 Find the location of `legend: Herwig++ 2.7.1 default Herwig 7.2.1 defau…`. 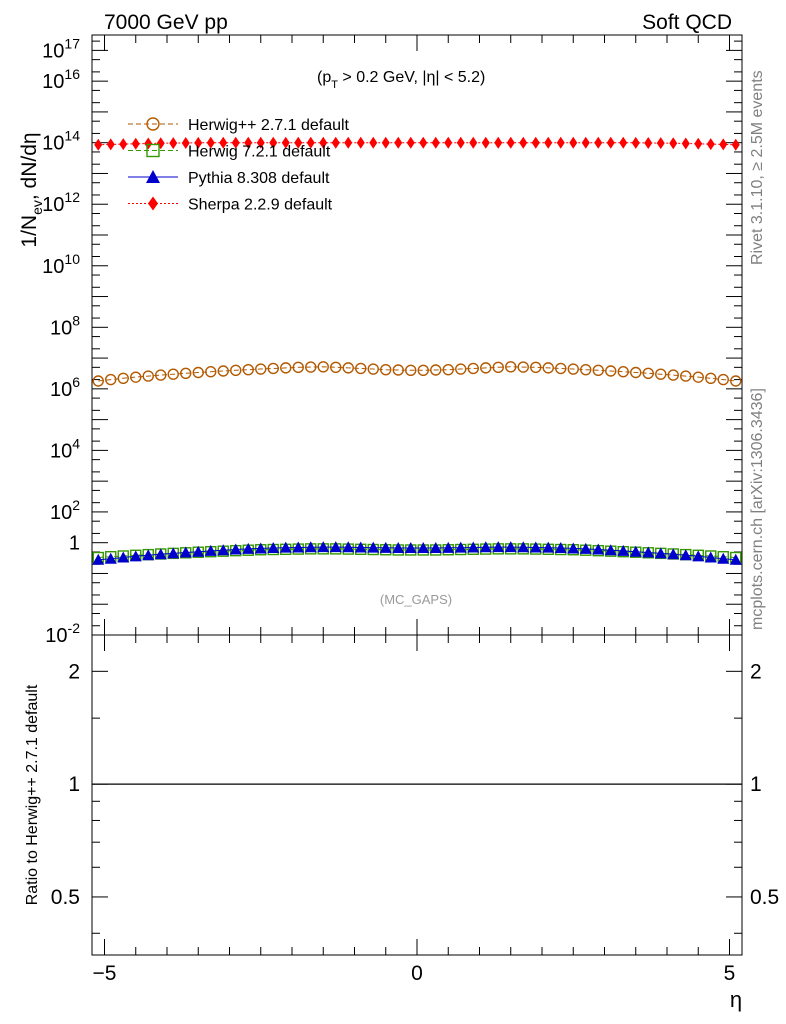

legend: Herwig++ 2.7.1 default Herwig 7.2.1 defau… is located at coordinates (239, 165).